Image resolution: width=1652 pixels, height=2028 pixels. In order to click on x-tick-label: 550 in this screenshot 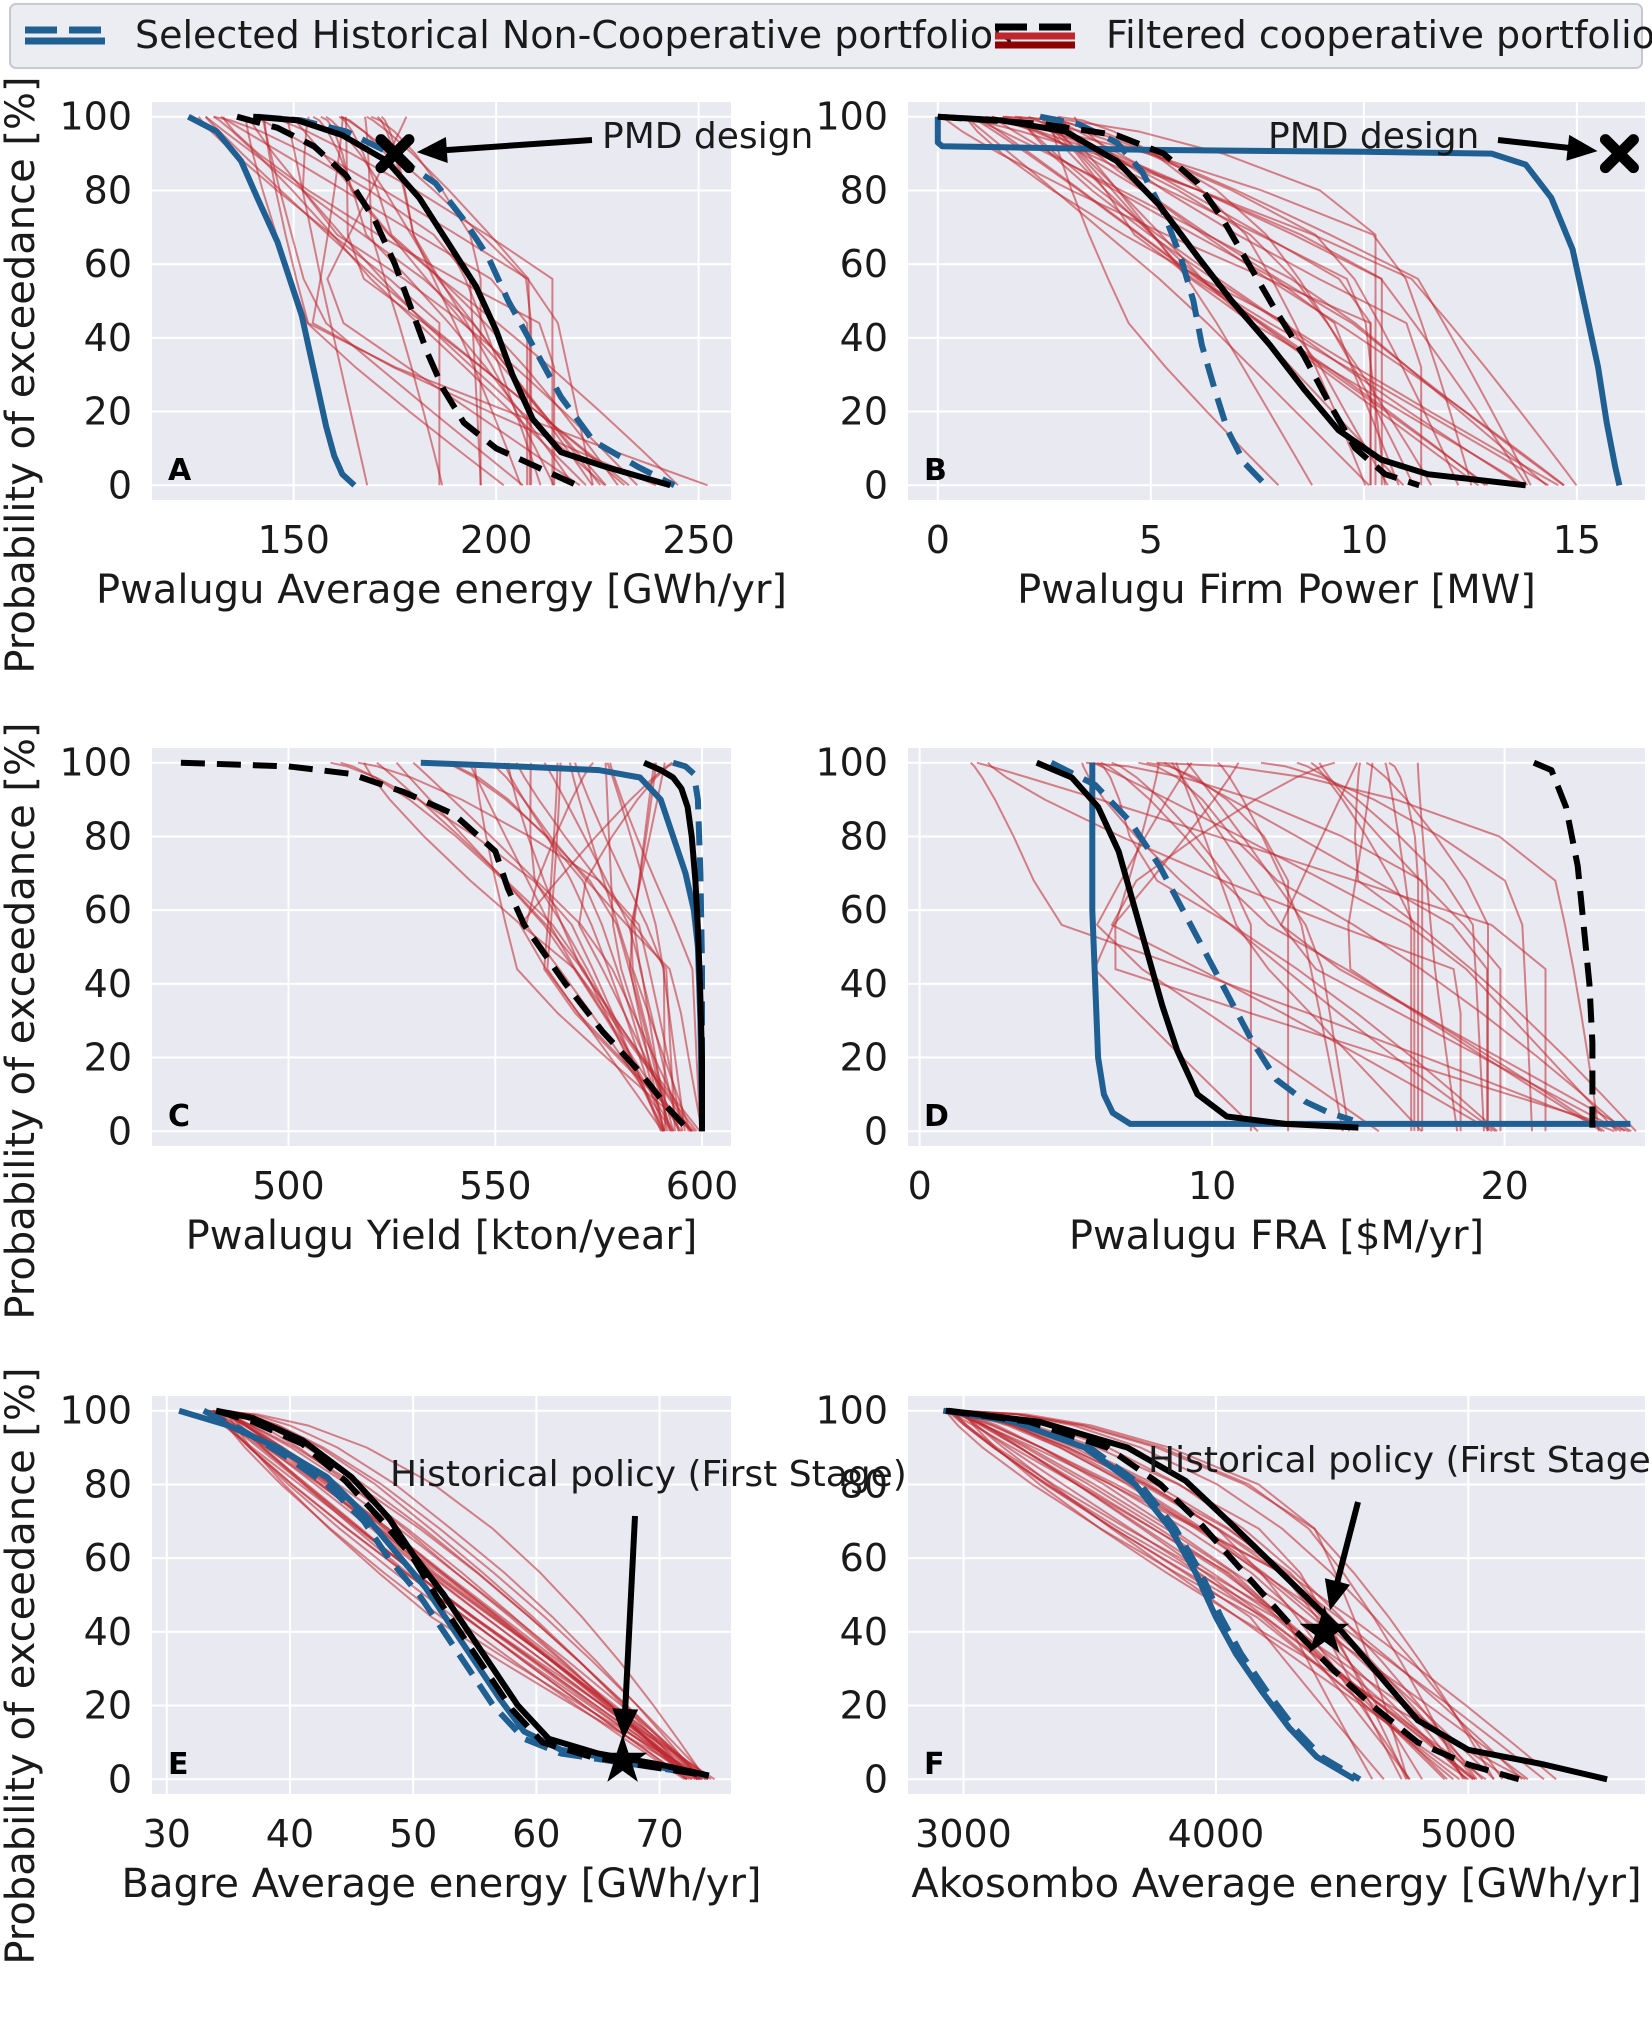, I will do `click(495, 1186)`.